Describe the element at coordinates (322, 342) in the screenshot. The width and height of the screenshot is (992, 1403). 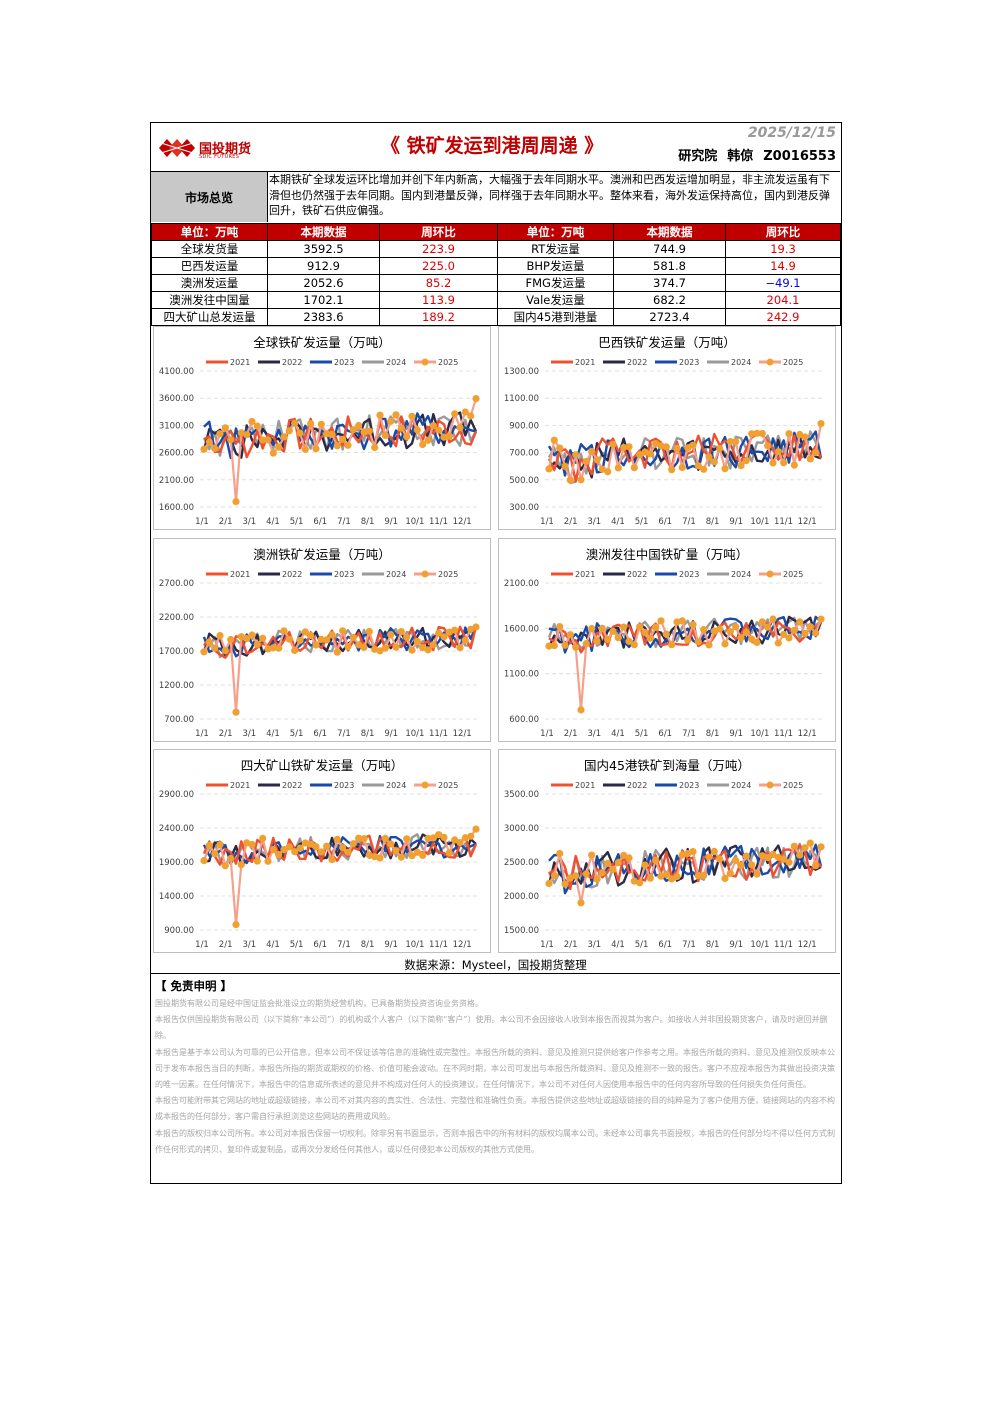
I see `chart-title: 全球铁矿发运量（万吨）` at that location.